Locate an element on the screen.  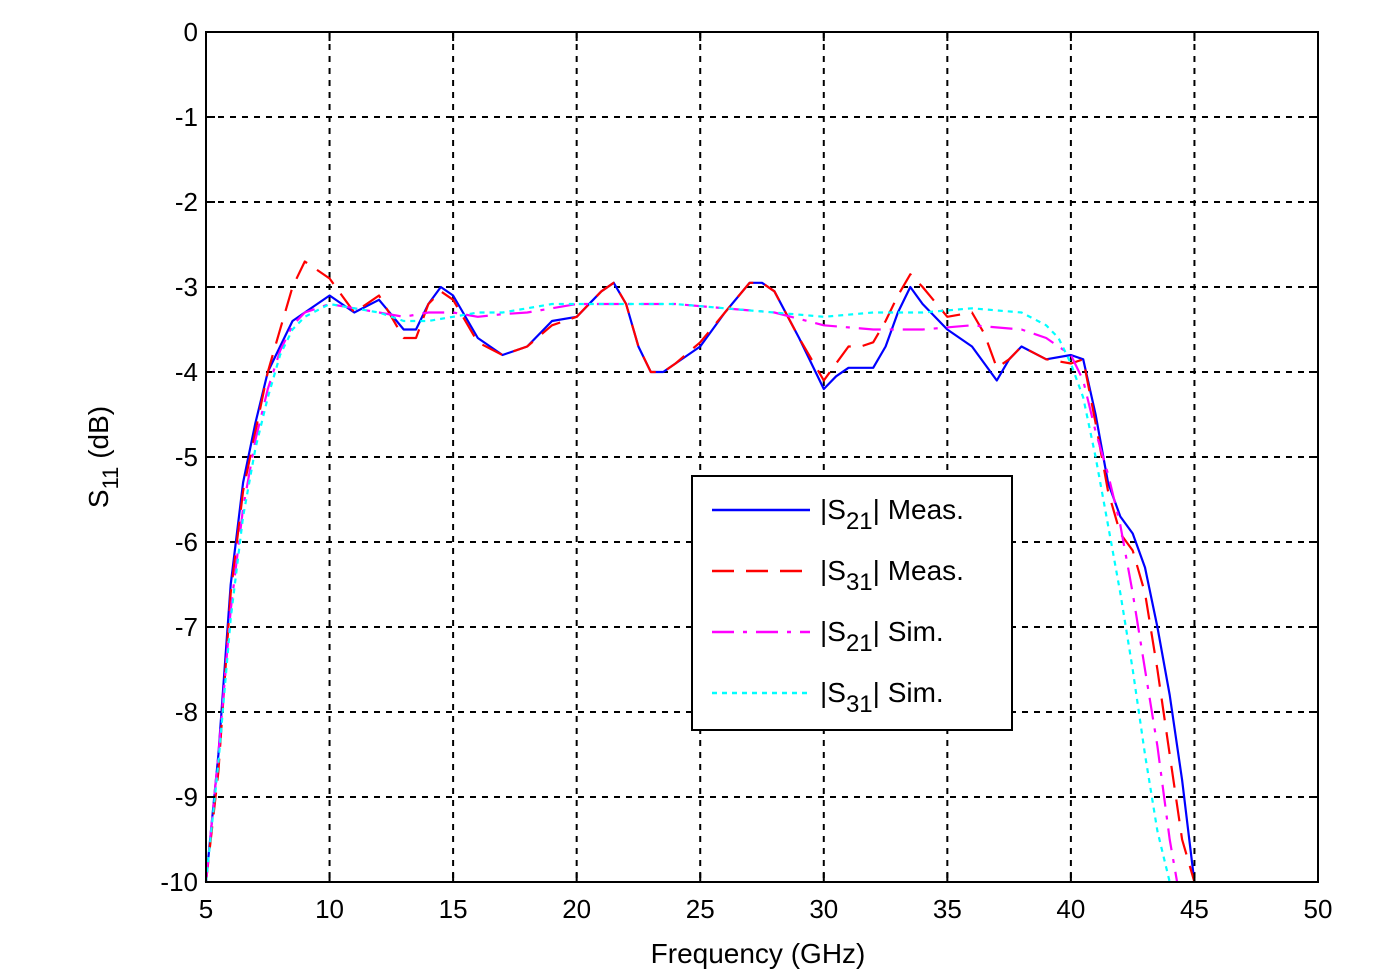
x-tick-label: 30 is located at coordinates (823, 909).